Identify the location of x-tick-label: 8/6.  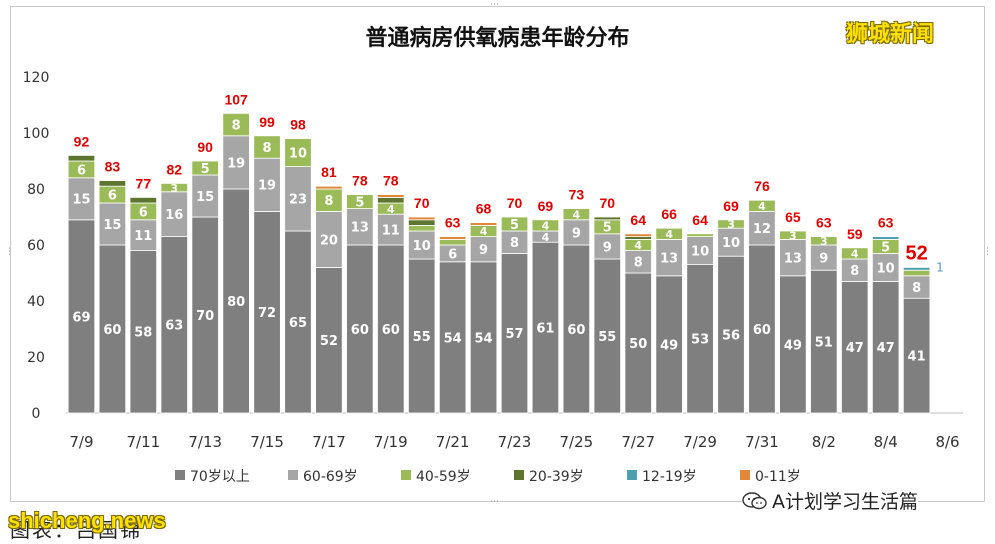
(947, 442).